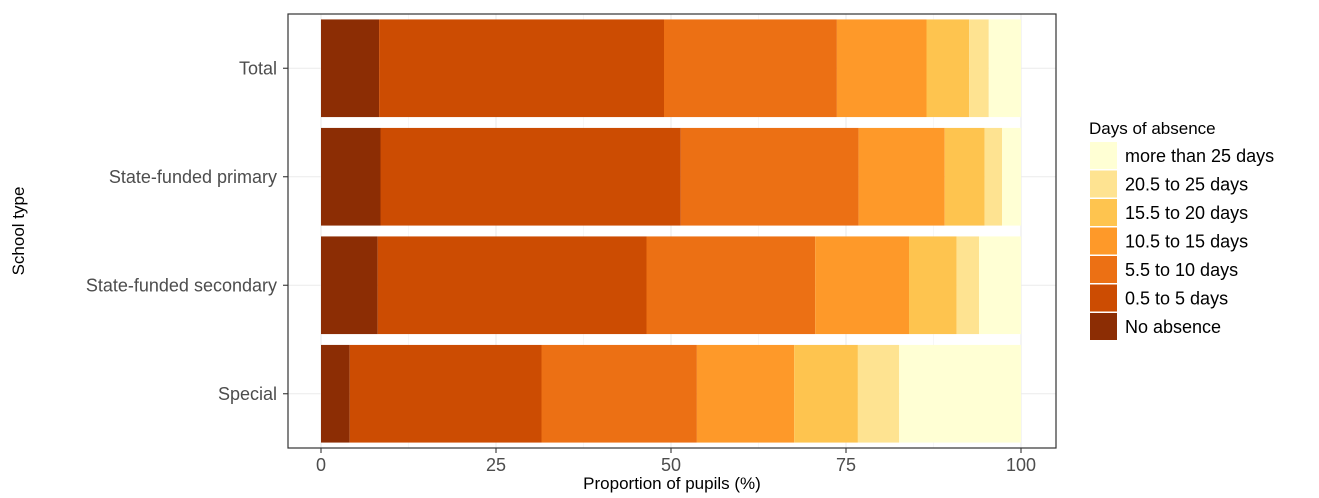 The image size is (1319, 498). Describe the element at coordinates (1186, 213) in the screenshot. I see `legend-label: 15.5 to 20 days` at that location.